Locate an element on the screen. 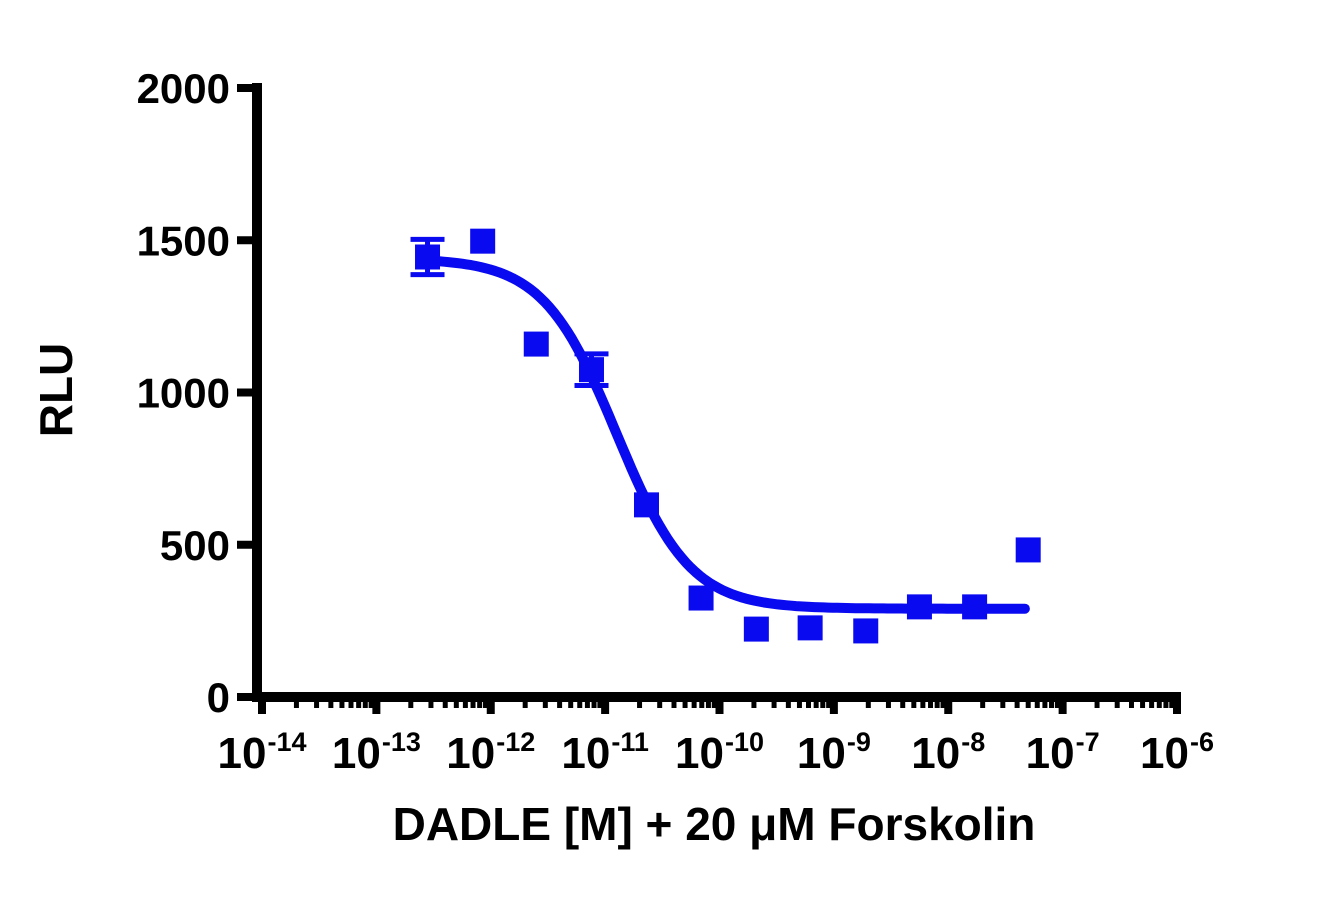  x-tick-label: 10⁻¹³ is located at coordinates (376, 752).